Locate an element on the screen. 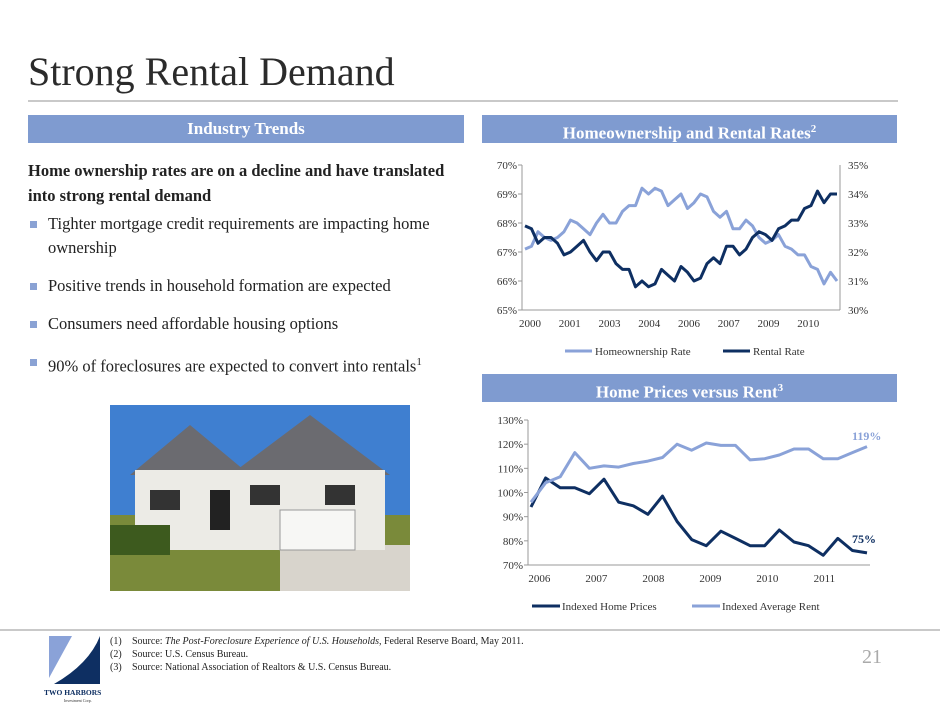 Image resolution: width=940 pixels, height=705 pixels. y-tick-label: 68% is located at coordinates (507, 224).